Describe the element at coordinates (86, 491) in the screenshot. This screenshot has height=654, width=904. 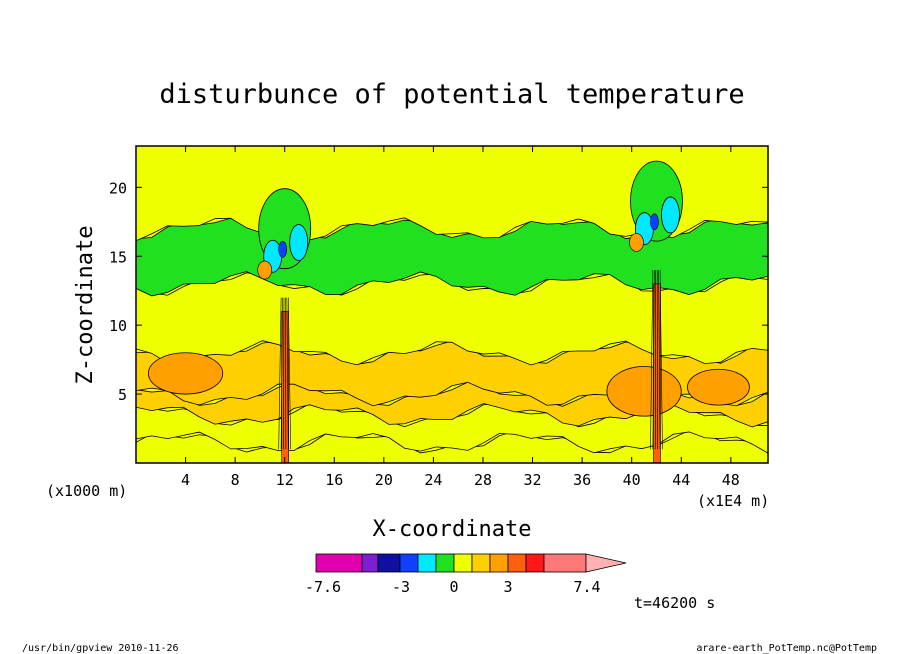
I see `y-unit-label: (x1000 m)` at that location.